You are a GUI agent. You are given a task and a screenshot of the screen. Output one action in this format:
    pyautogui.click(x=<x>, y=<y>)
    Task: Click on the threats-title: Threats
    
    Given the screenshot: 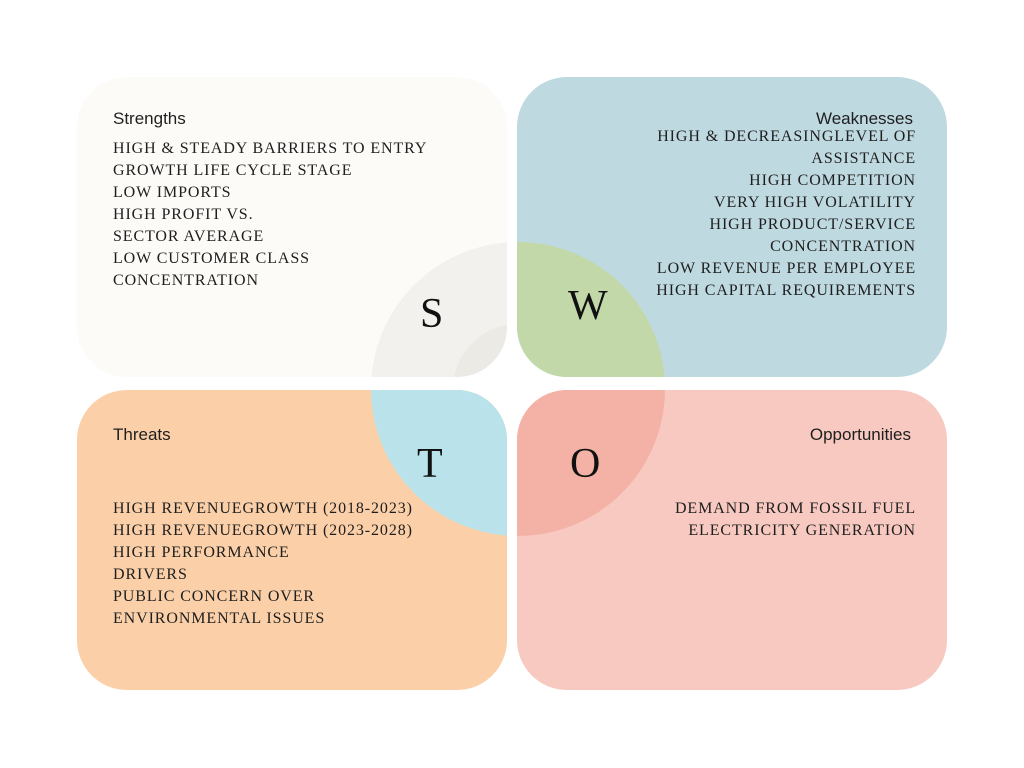 What is the action you would take?
    pyautogui.click(x=142, y=434)
    